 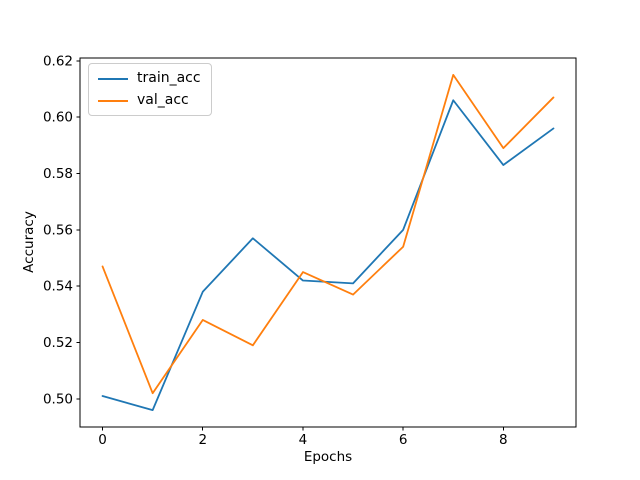 What do you see at coordinates (303, 440) in the screenshot?
I see `x-tick-label: 4` at bounding box center [303, 440].